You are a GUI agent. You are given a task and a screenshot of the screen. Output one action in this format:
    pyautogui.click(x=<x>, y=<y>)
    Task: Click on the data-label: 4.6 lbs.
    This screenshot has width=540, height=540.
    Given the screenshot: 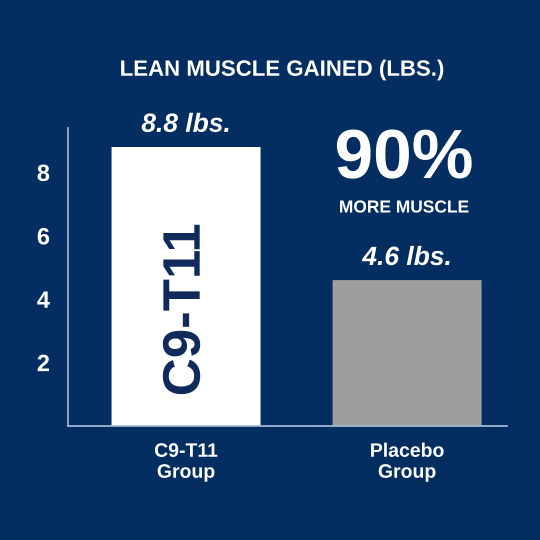 What is the action you would take?
    pyautogui.click(x=406, y=256)
    